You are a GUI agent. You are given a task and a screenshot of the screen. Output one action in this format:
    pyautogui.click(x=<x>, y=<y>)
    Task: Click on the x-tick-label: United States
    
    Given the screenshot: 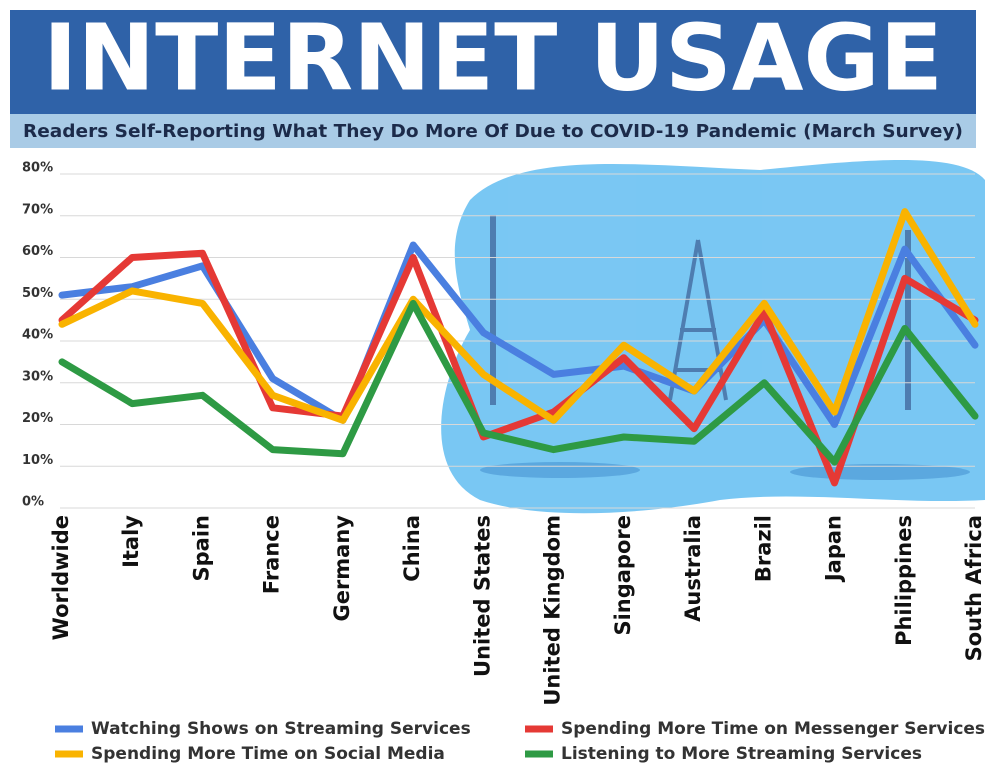 What is the action you would take?
    pyautogui.click(x=482, y=596)
    